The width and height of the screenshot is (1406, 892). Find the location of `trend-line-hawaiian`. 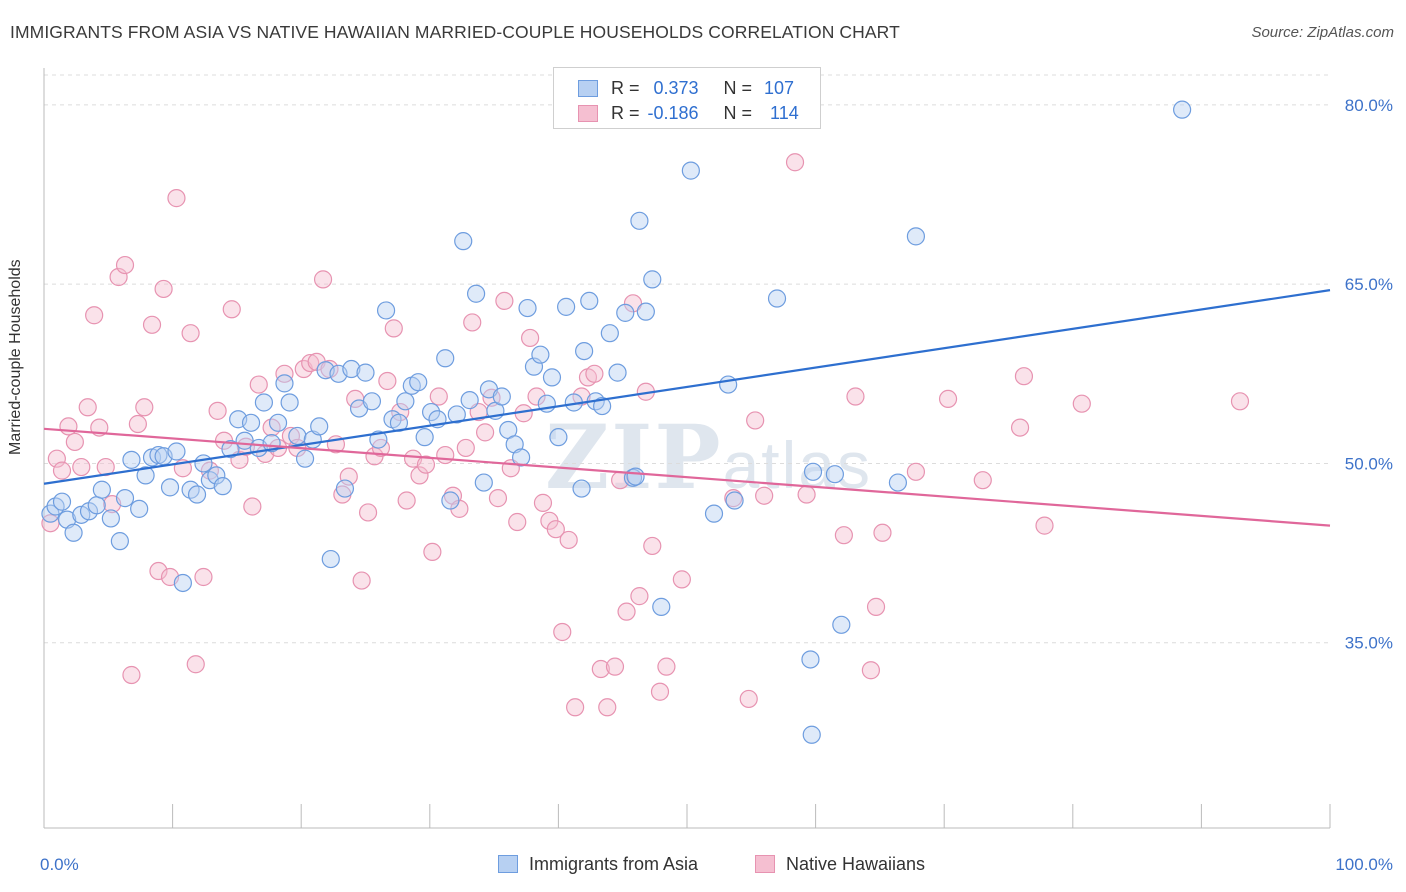

trend-line-hawaiian is located at coordinates (687, 477).